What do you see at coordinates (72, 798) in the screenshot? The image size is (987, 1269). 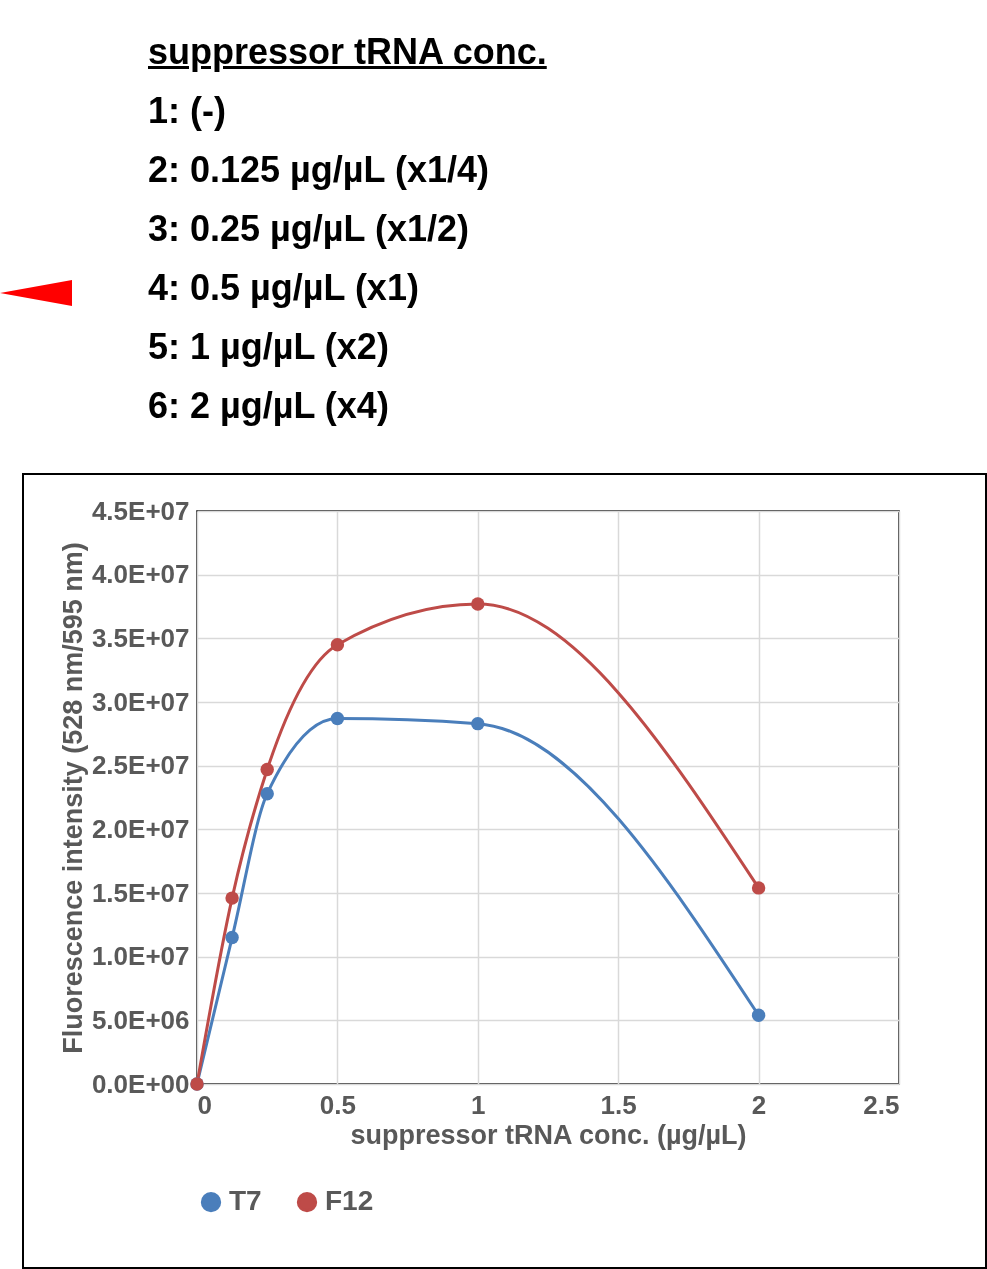 I see `y-axis-title: Fluorescence intensity (528 nm/595 nm)` at bounding box center [72, 798].